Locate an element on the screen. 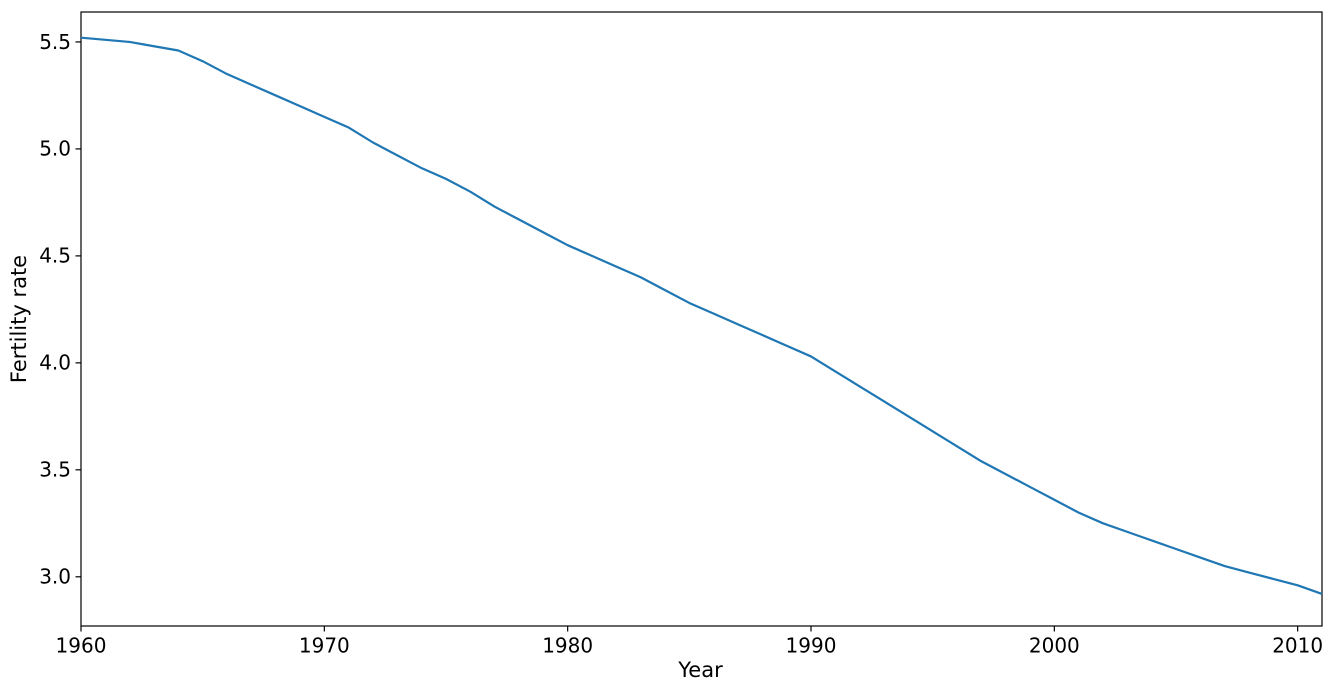  x-tick-label: 1960 is located at coordinates (81, 646).